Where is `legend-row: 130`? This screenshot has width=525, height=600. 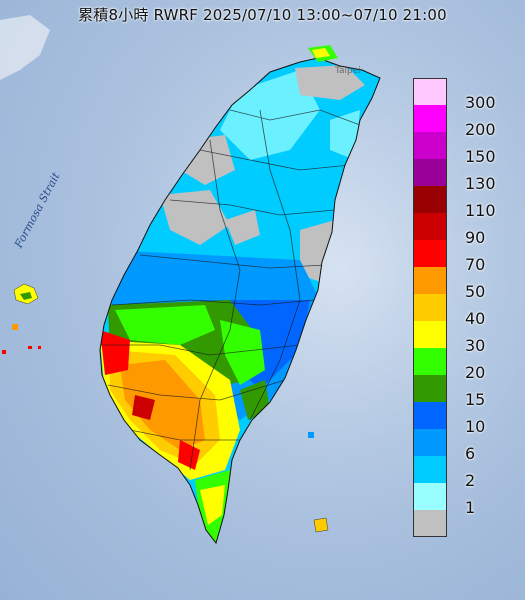 legend-row: 130 is located at coordinates (460, 176).